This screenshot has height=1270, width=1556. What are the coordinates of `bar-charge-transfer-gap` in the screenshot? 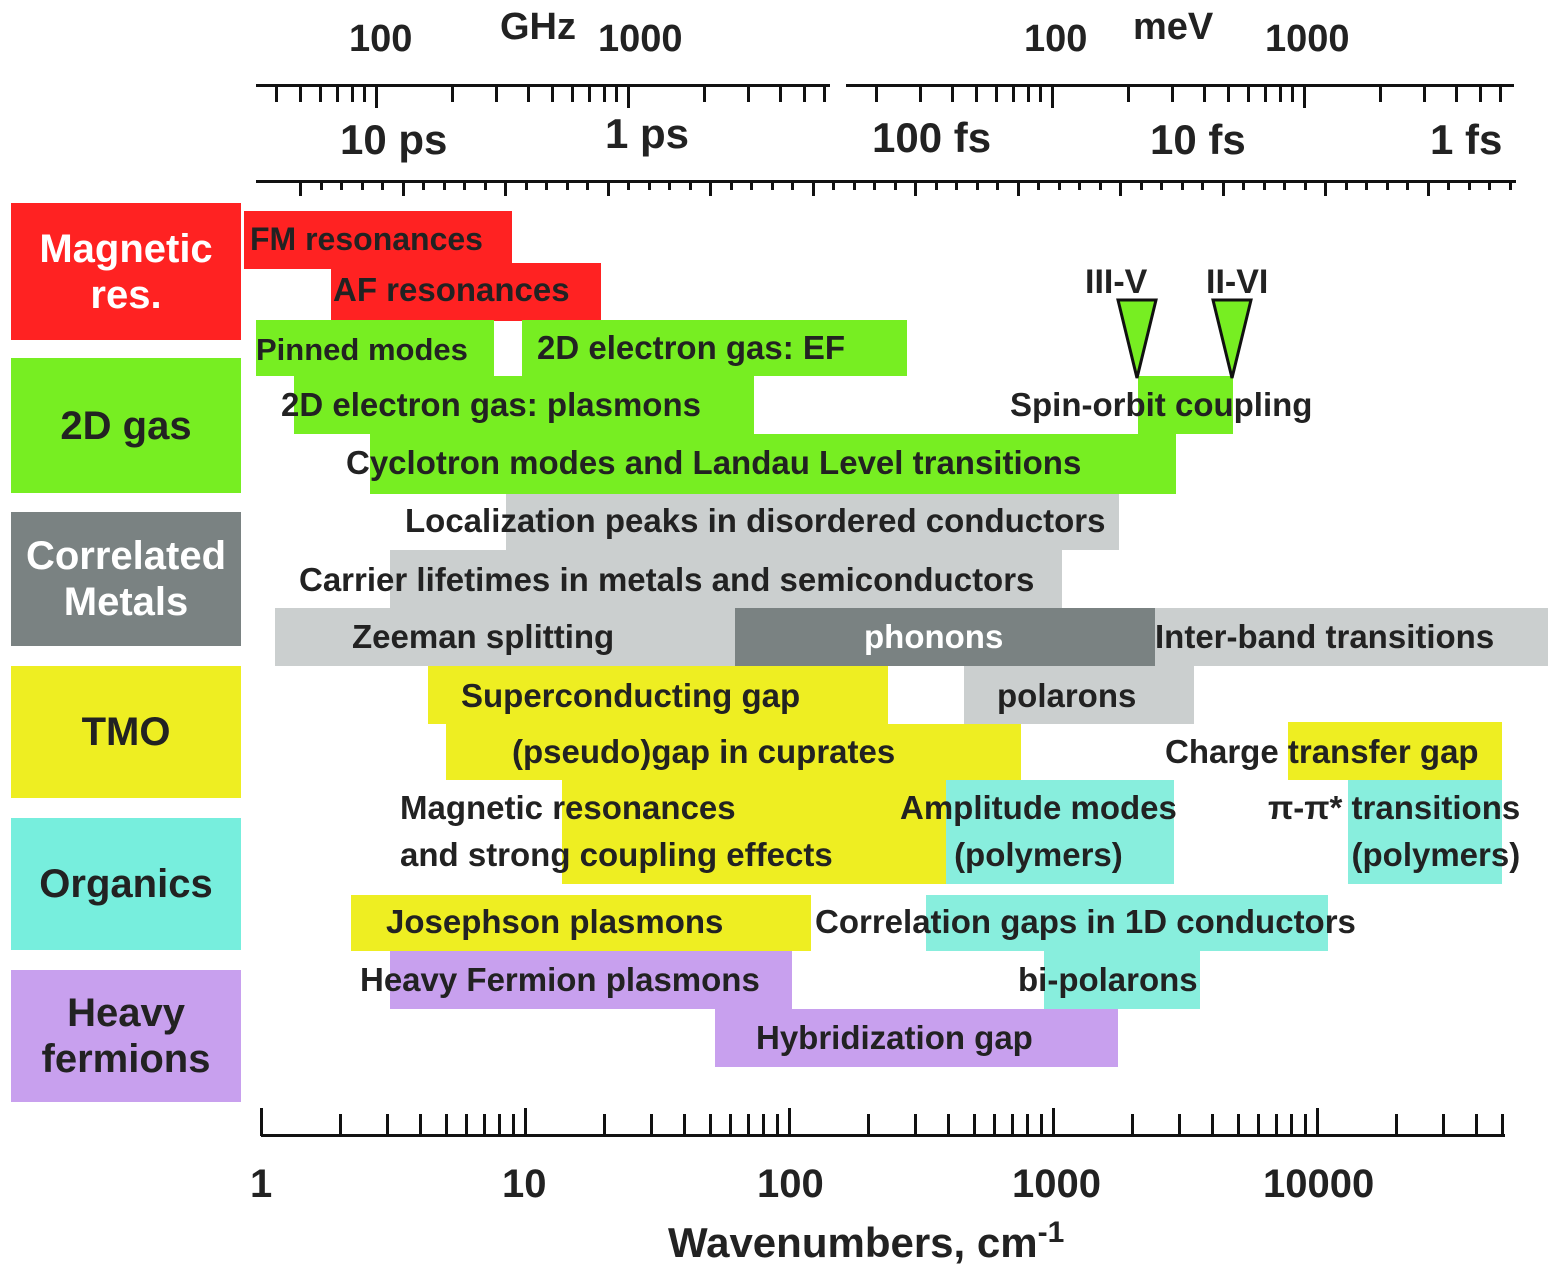 It's located at (1395, 751).